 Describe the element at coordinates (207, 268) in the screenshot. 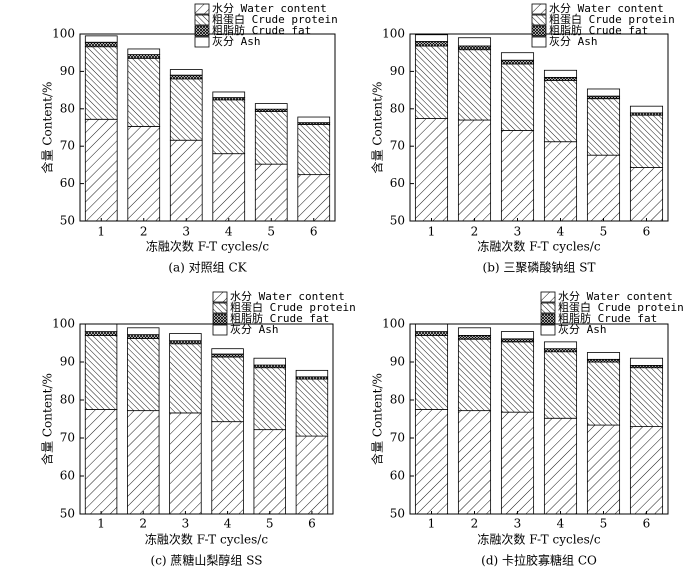

I see `caption: (a) 对照组 CK` at that location.